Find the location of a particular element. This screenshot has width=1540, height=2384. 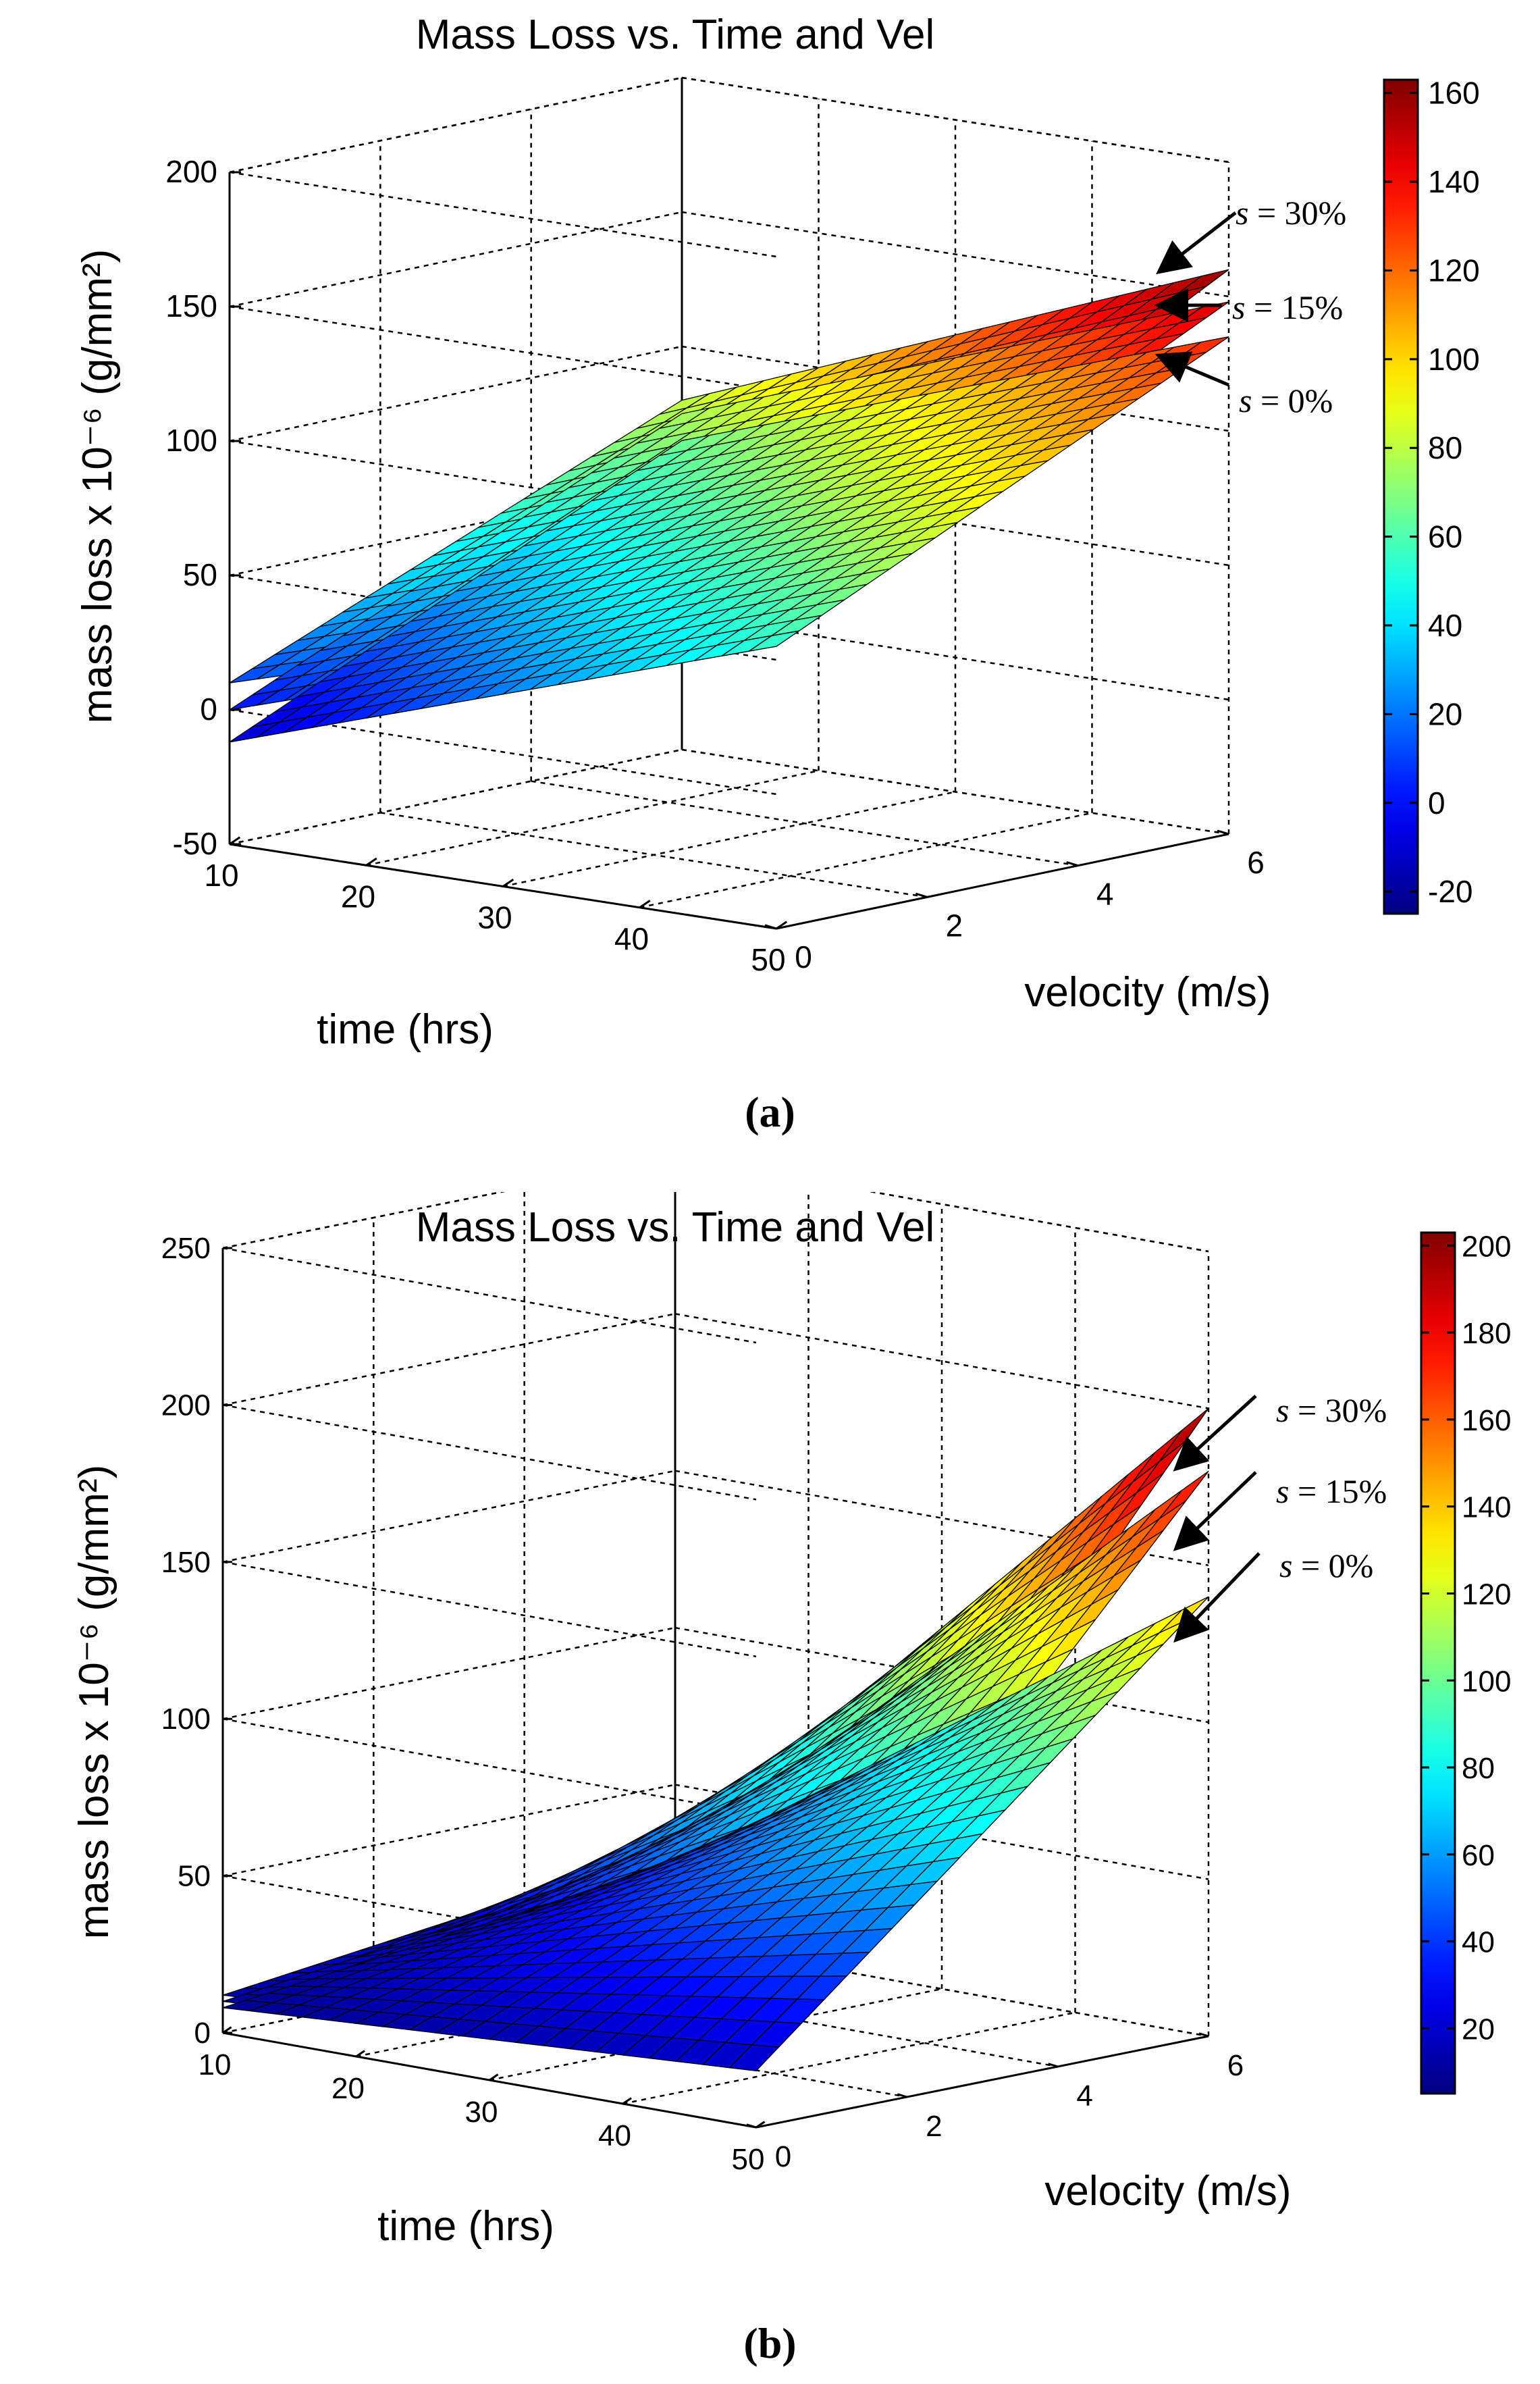

colorbar-tick-label: 120 is located at coordinates (1454, 270).